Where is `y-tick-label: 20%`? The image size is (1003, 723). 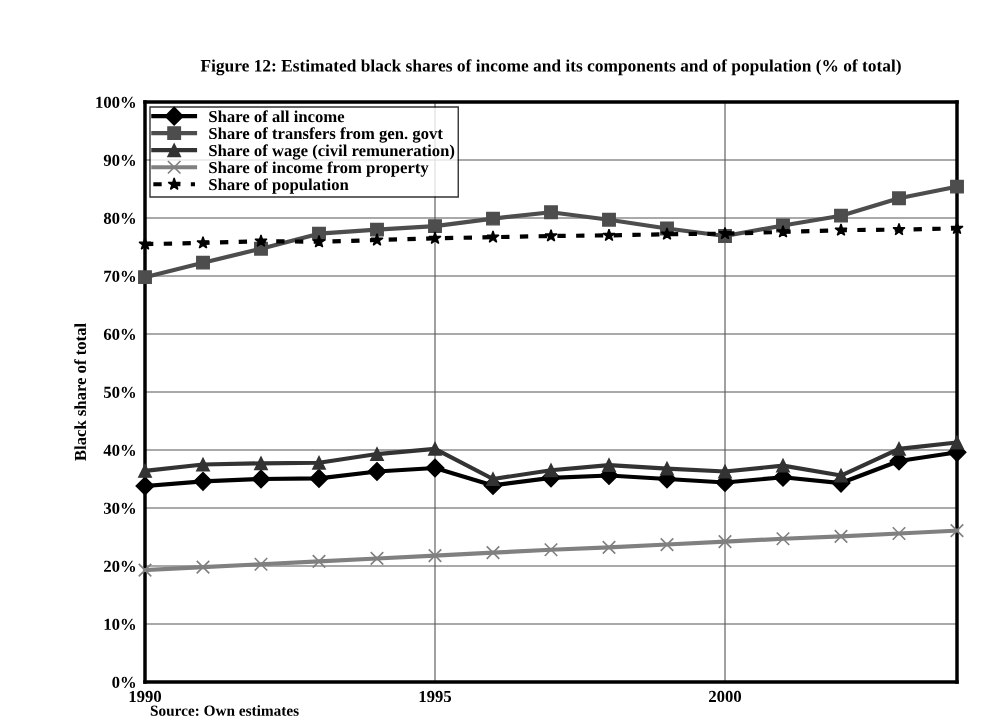
y-tick-label: 20% is located at coordinates (120, 566).